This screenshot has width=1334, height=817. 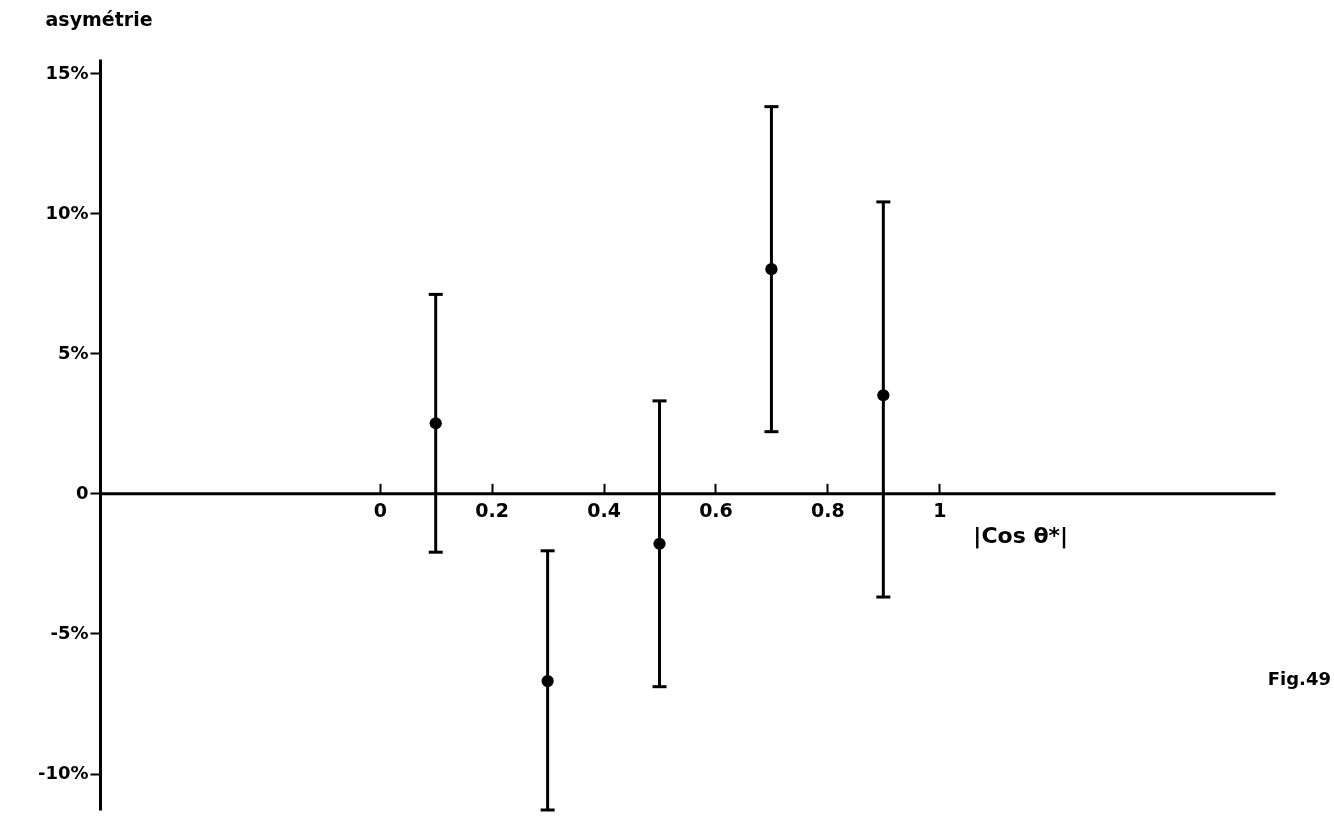 What do you see at coordinates (82, 492) in the screenshot?
I see `y-tick-label: 0` at bounding box center [82, 492].